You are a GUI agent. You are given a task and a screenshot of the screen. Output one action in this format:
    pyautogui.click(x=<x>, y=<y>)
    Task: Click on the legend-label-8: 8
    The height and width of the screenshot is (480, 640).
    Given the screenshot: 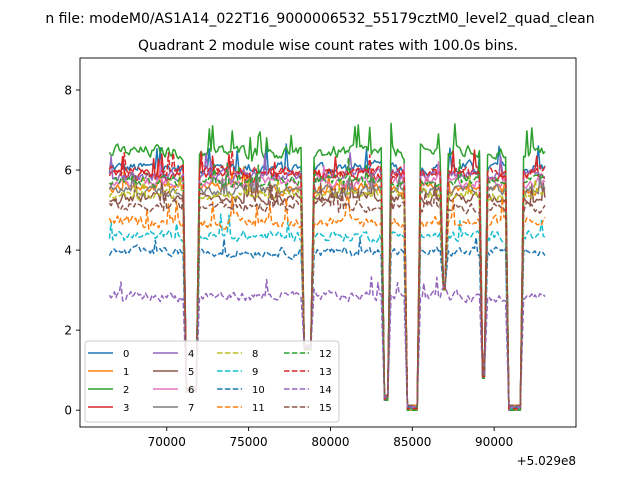 What is the action you would take?
    pyautogui.click(x=255, y=354)
    